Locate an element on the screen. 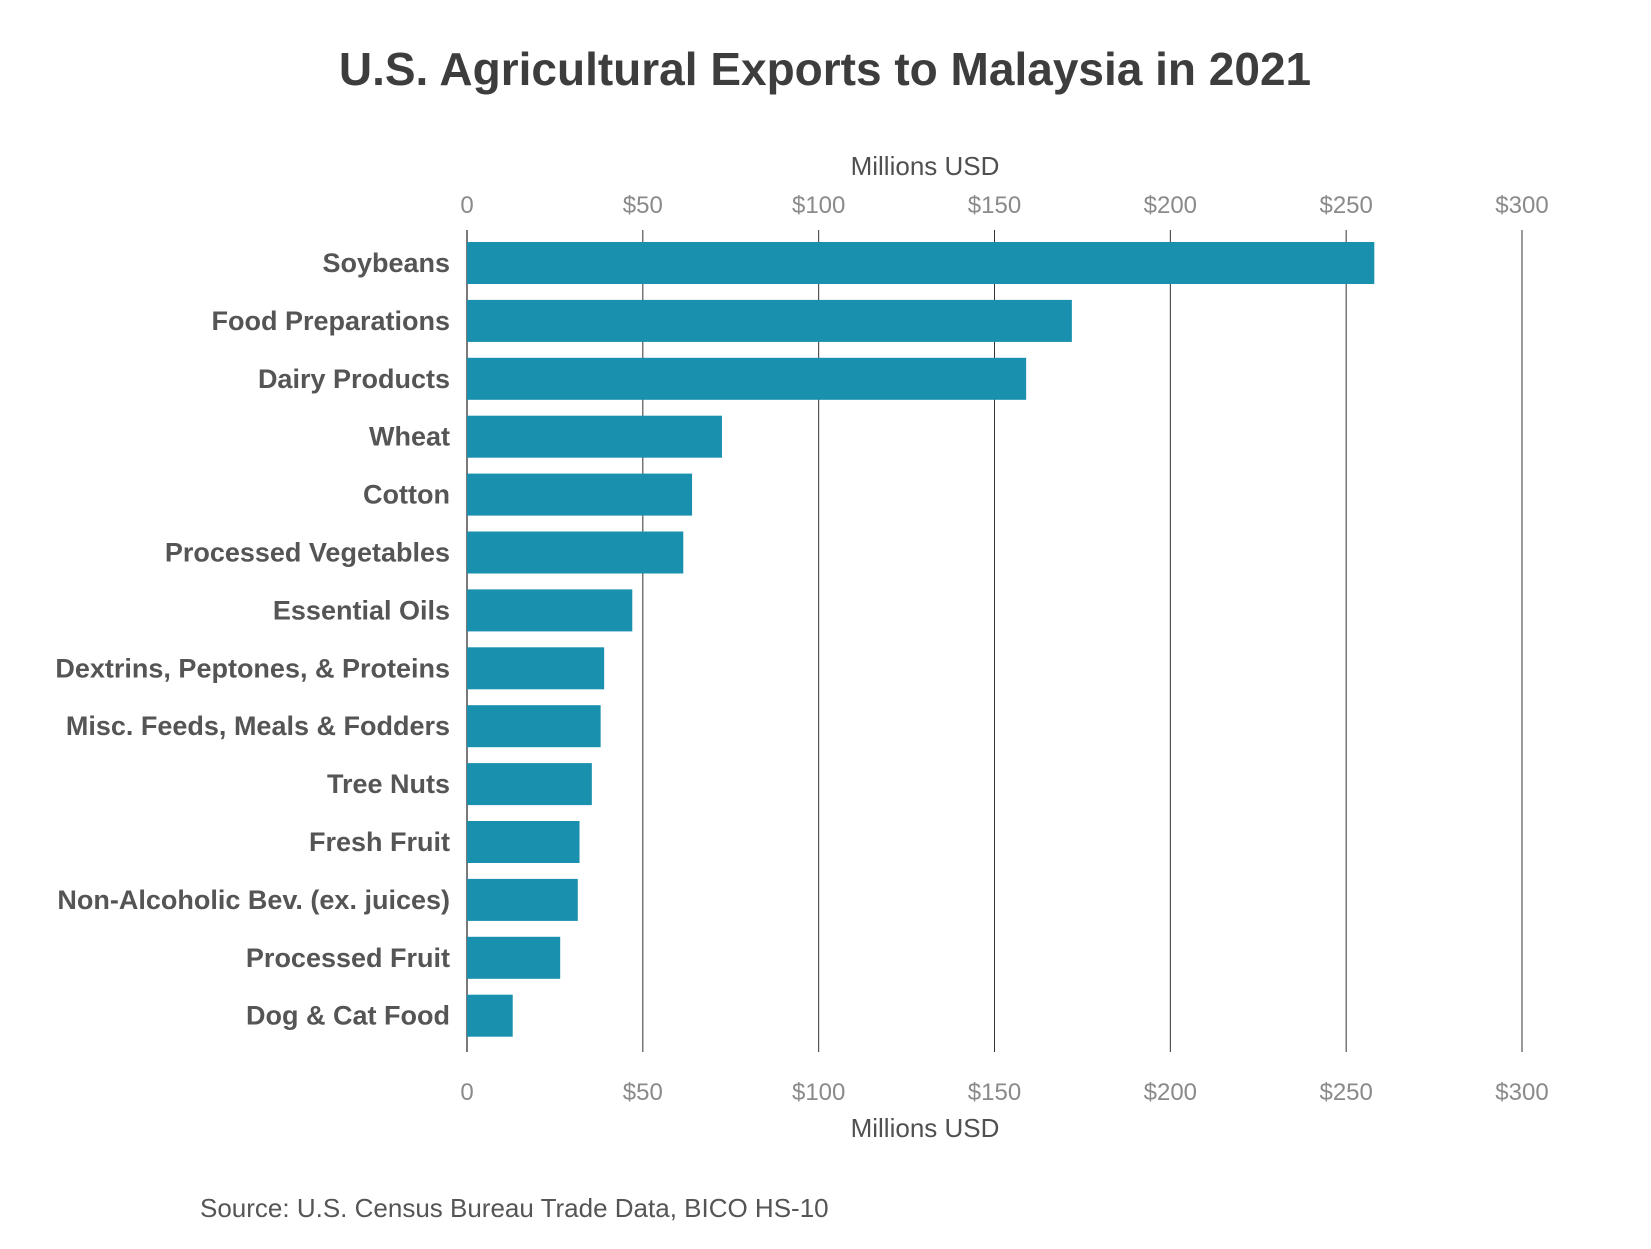 Image resolution: width=1651 pixels, height=1249 pixels. category-label: Dairy Products is located at coordinates (354, 379).